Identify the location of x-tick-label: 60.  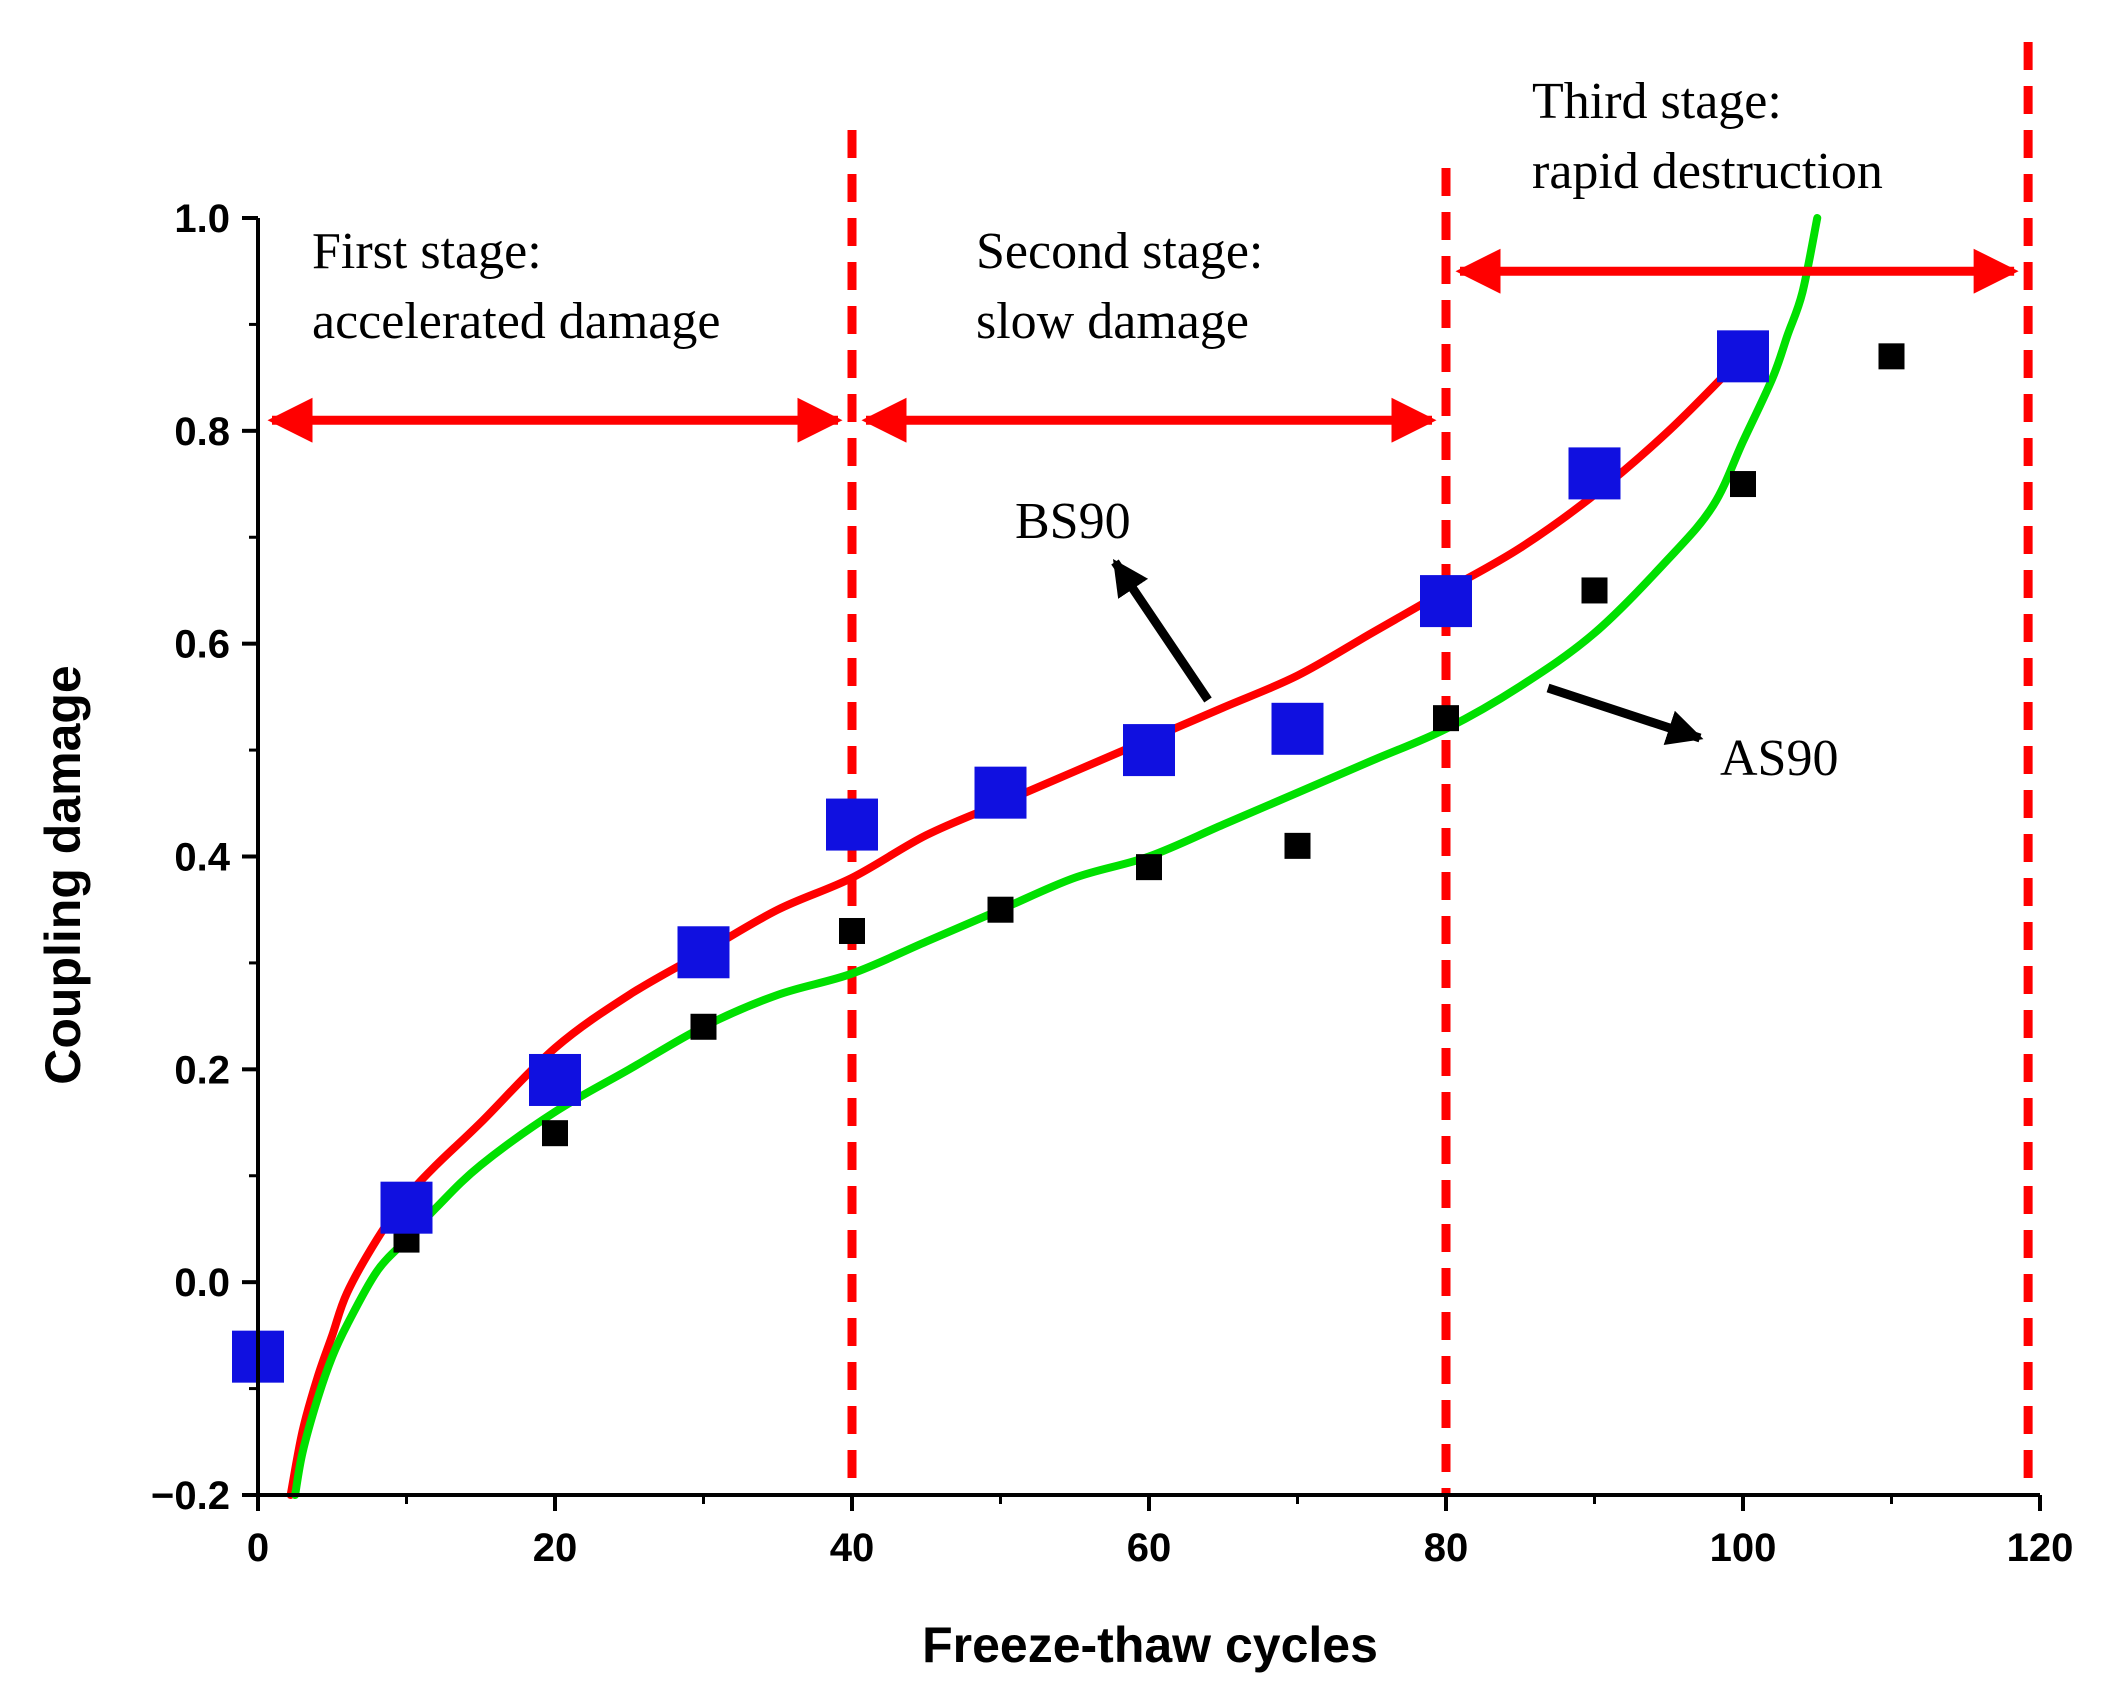
(1149, 1548).